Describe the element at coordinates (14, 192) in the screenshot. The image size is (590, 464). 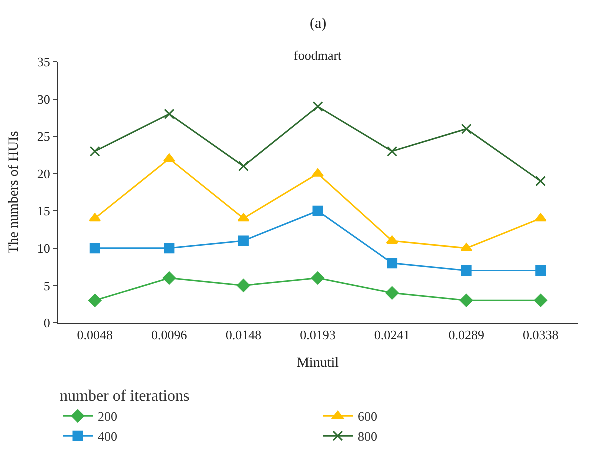
I see `y-axis-title: The numbers of HUIs` at that location.